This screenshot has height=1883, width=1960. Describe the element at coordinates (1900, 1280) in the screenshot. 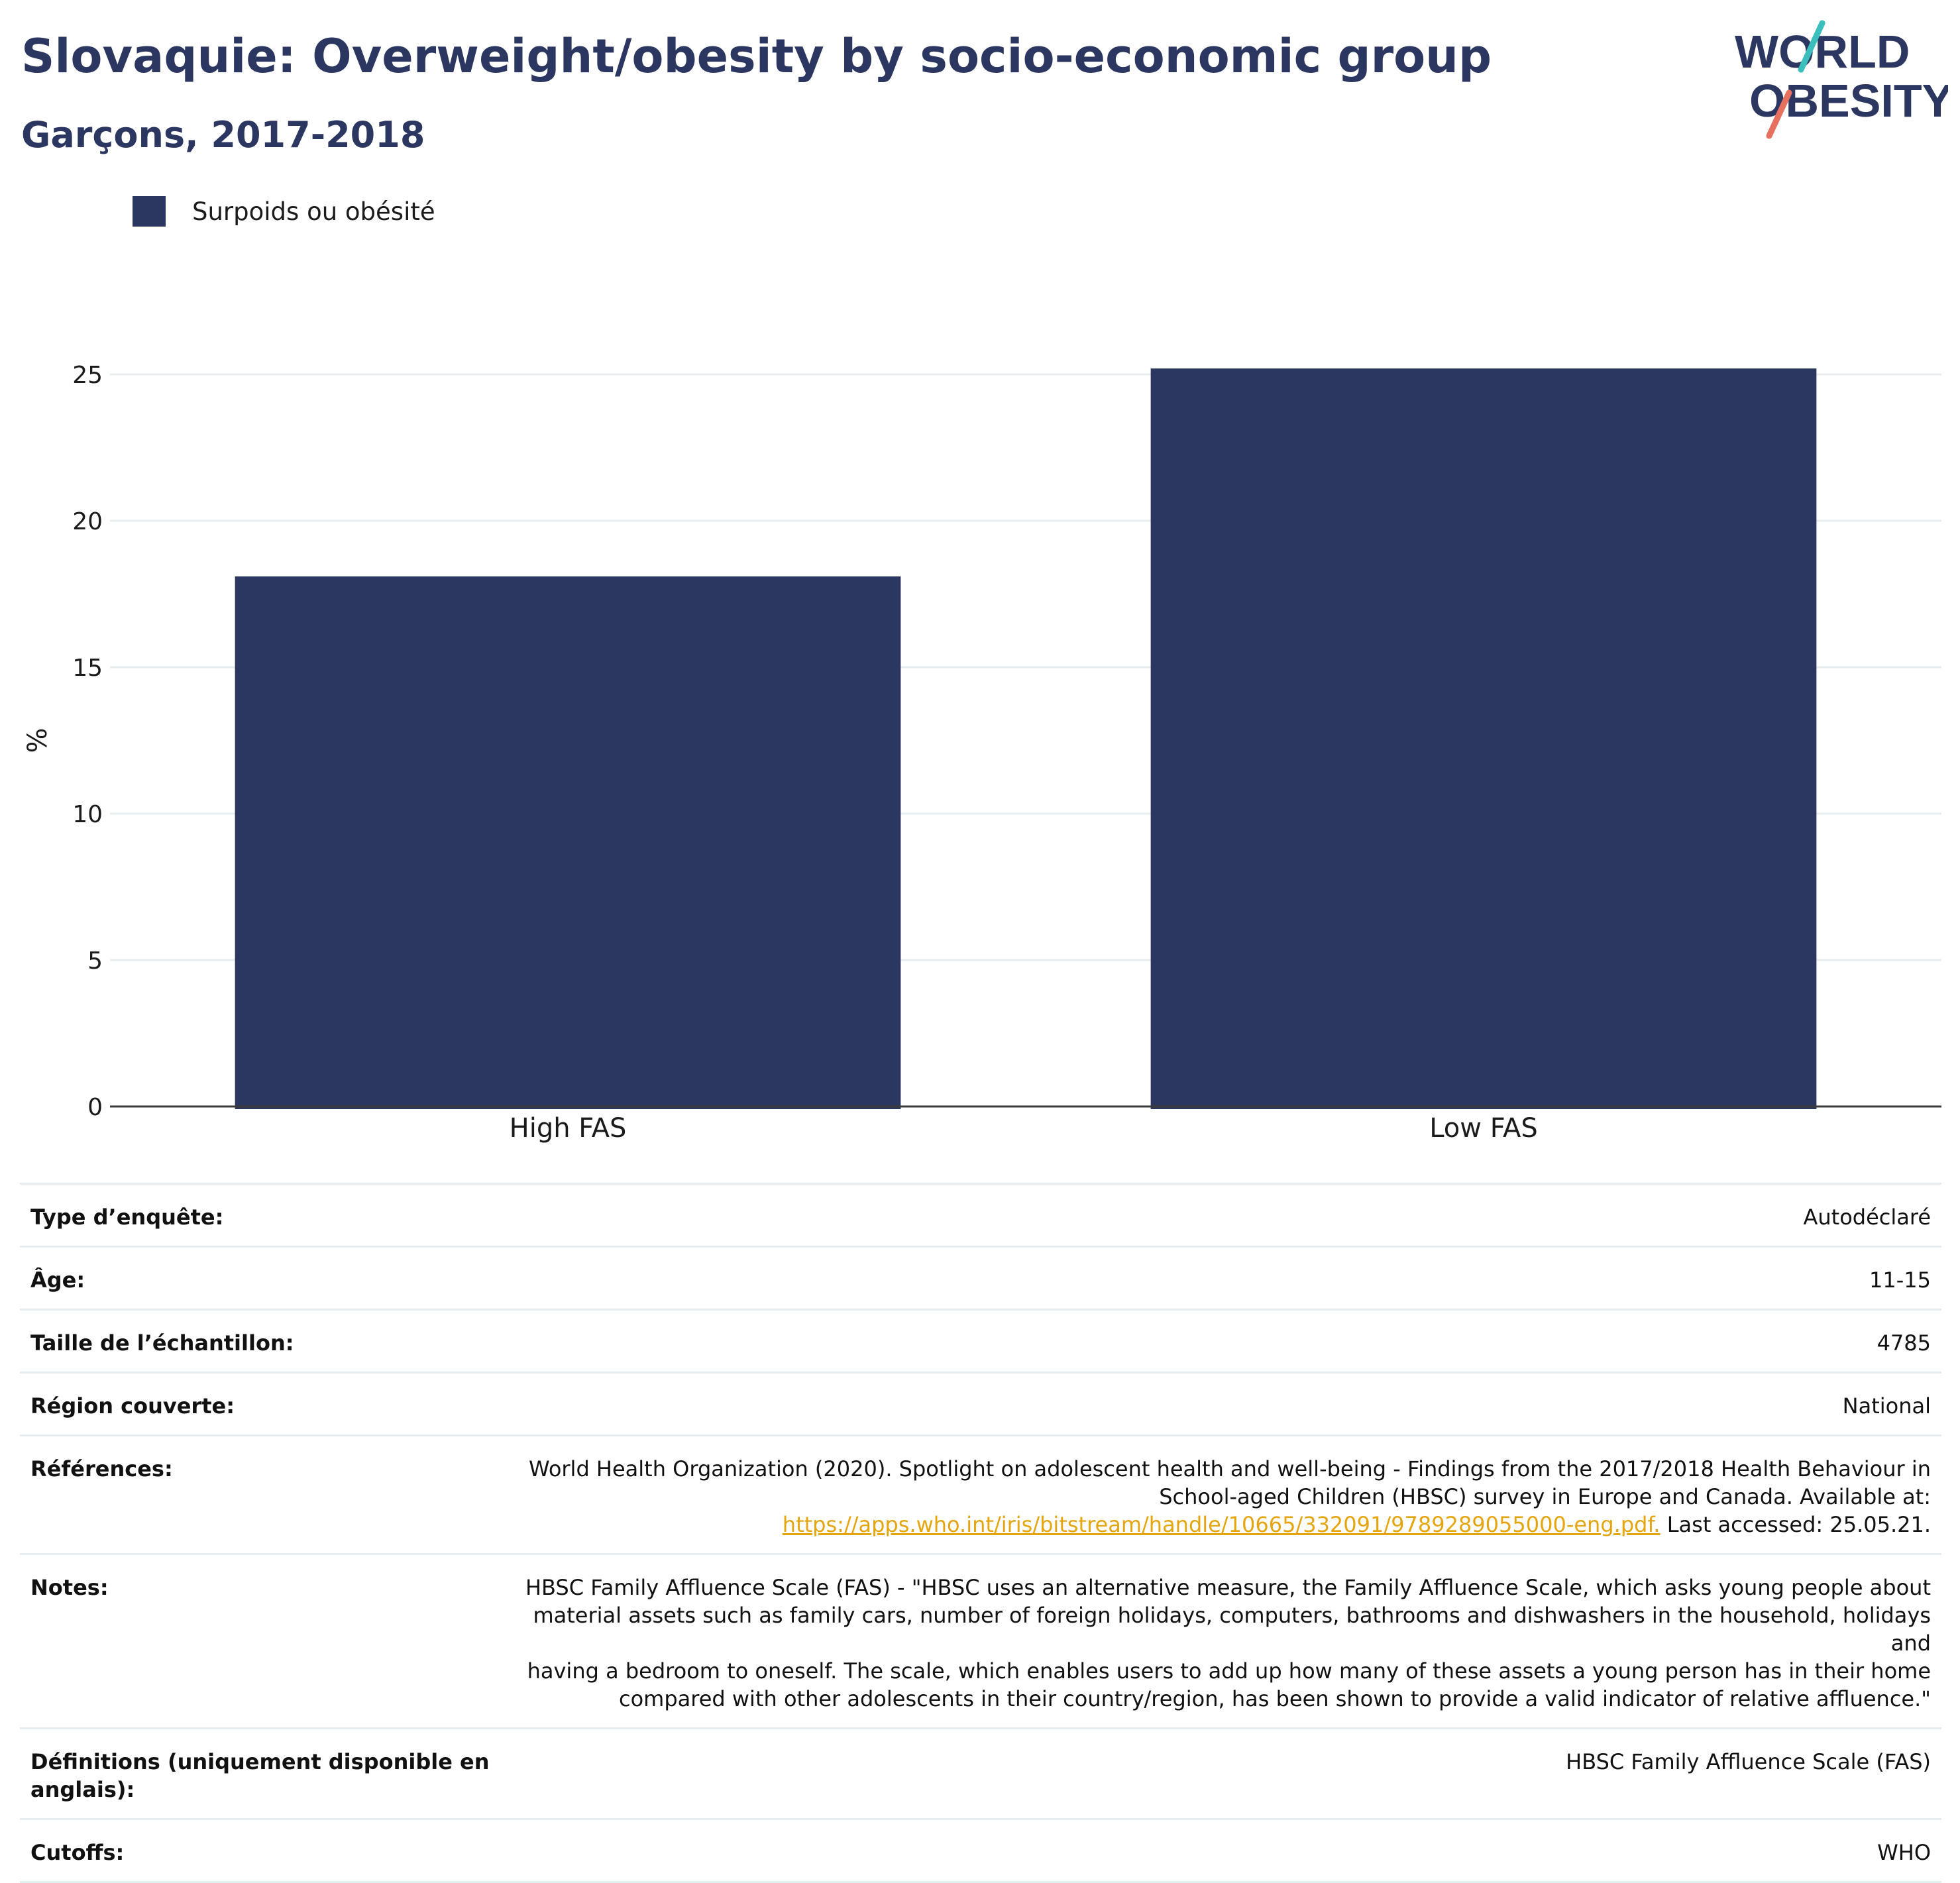

I see `age-value: 11-15` at that location.